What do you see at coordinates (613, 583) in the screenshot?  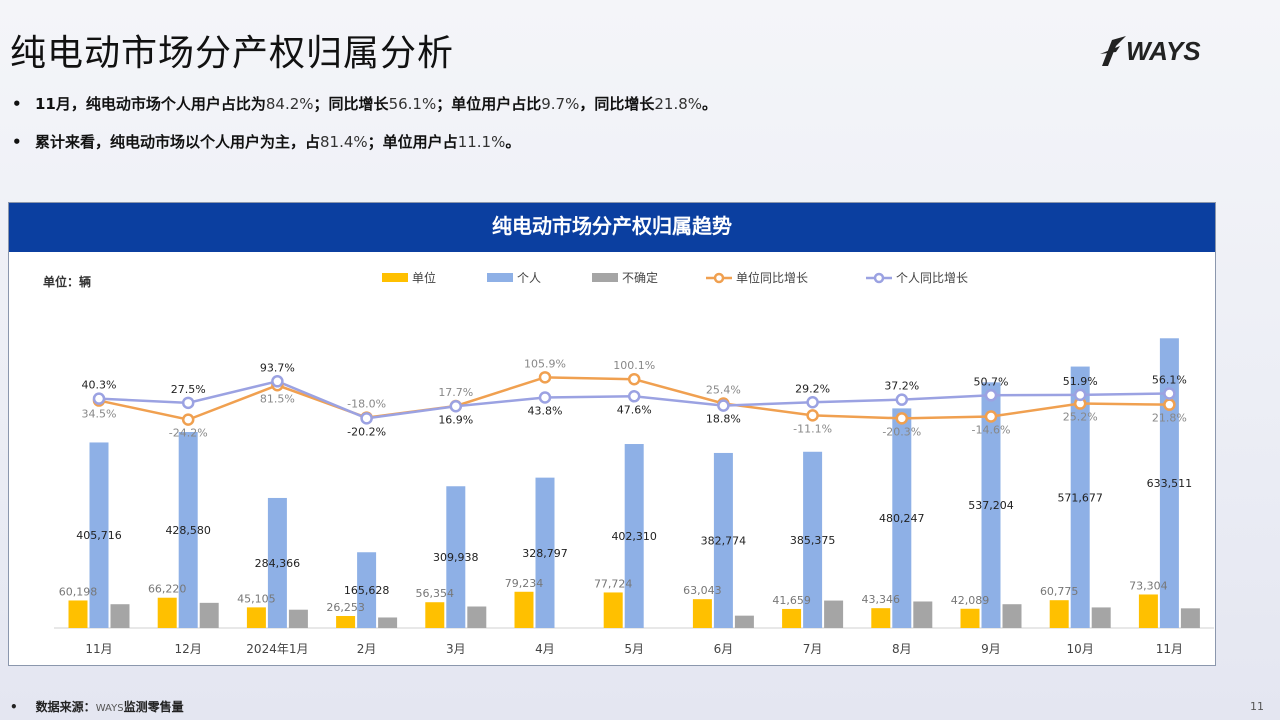 I see `bar-unit-label: 77,724` at bounding box center [613, 583].